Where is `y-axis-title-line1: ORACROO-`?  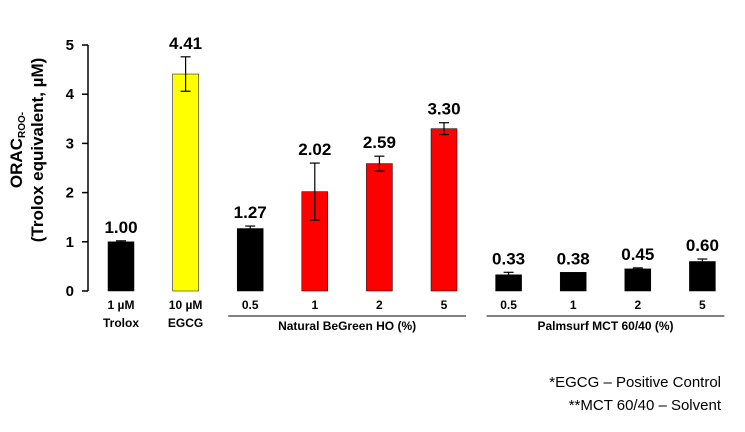
y-axis-title-line1: ORACROO- is located at coordinates (17, 150).